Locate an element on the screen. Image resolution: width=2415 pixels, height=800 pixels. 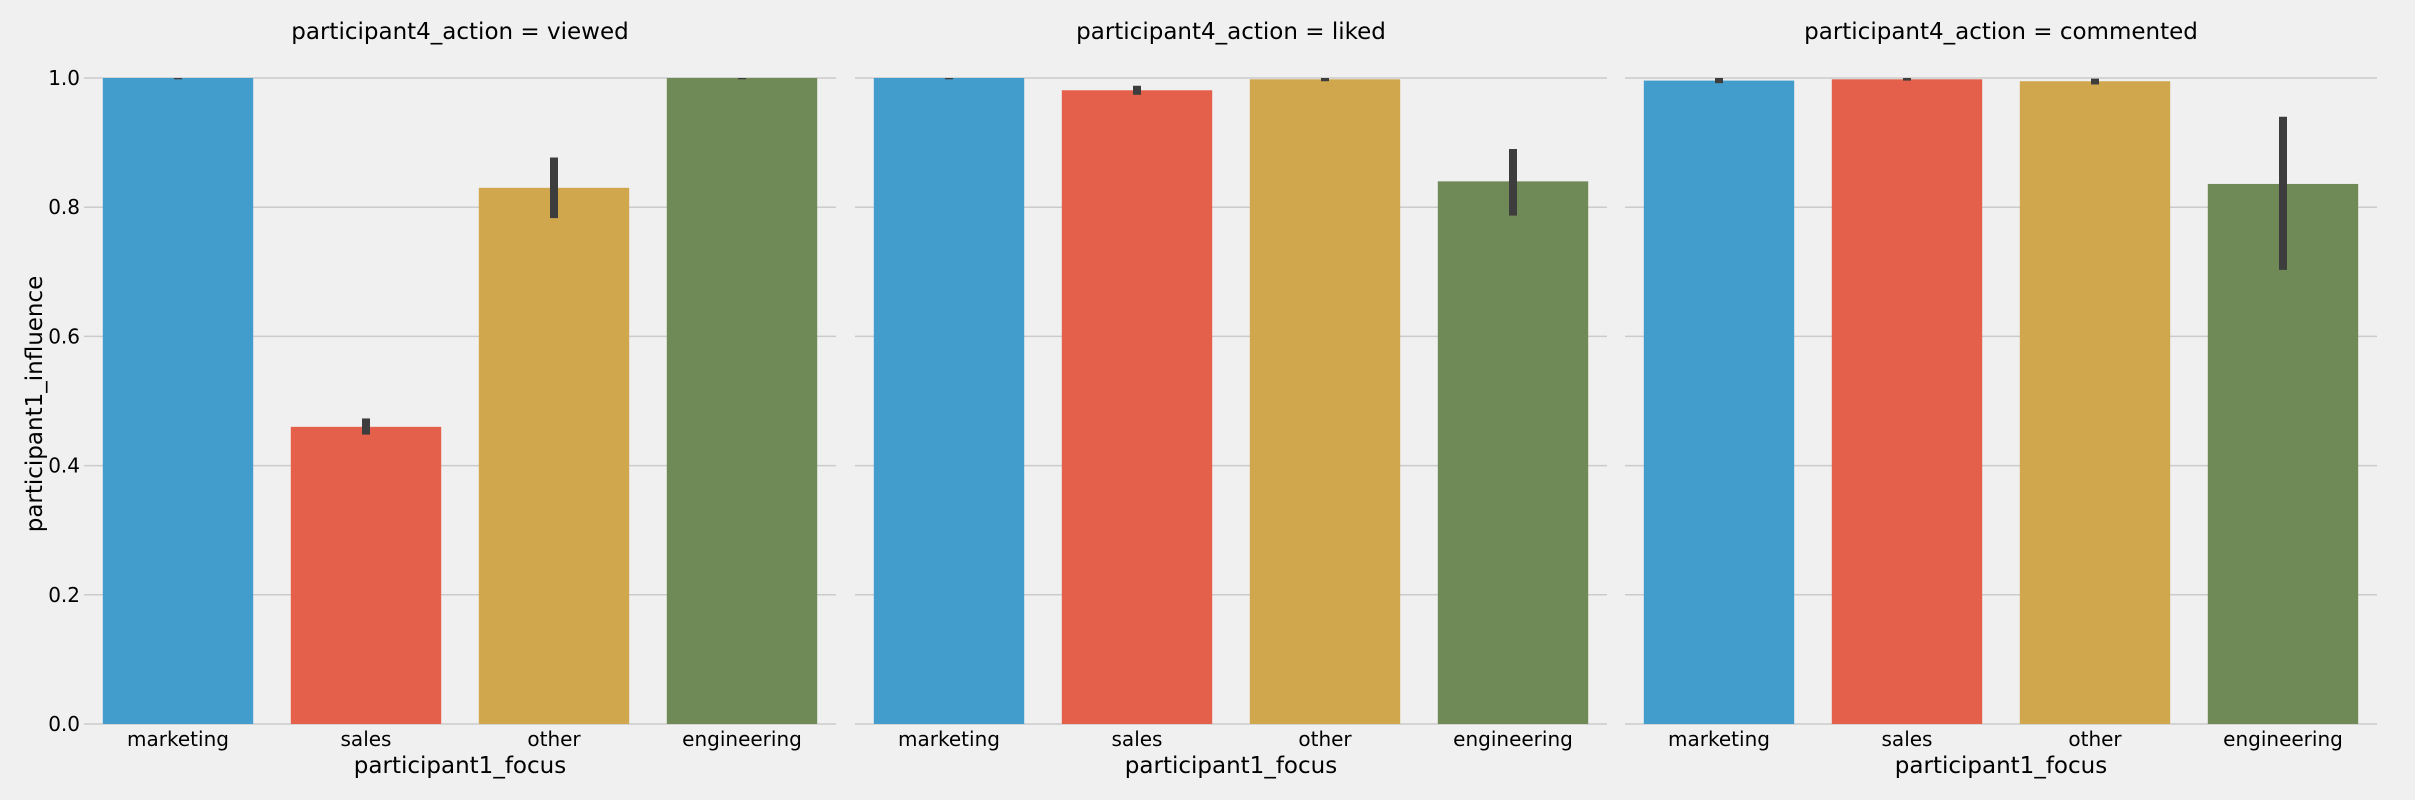
panel-title: participant4_action = commented is located at coordinates (2001, 32).